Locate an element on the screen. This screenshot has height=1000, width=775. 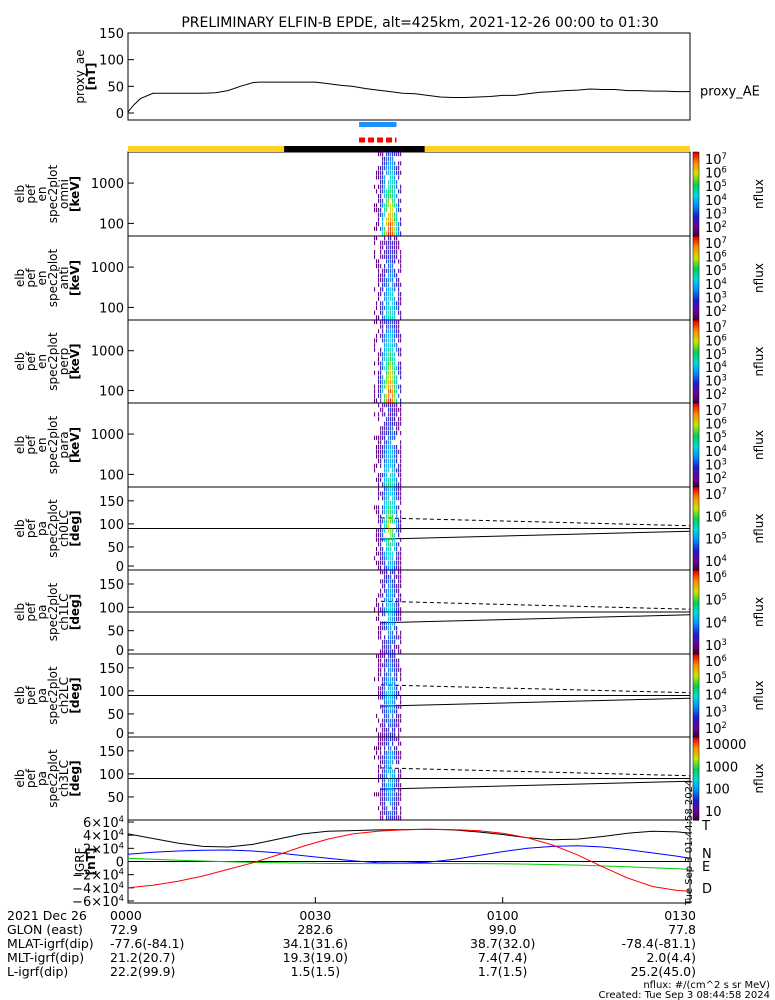
colorbar-tick-label: 10000 is located at coordinates (725, 745).